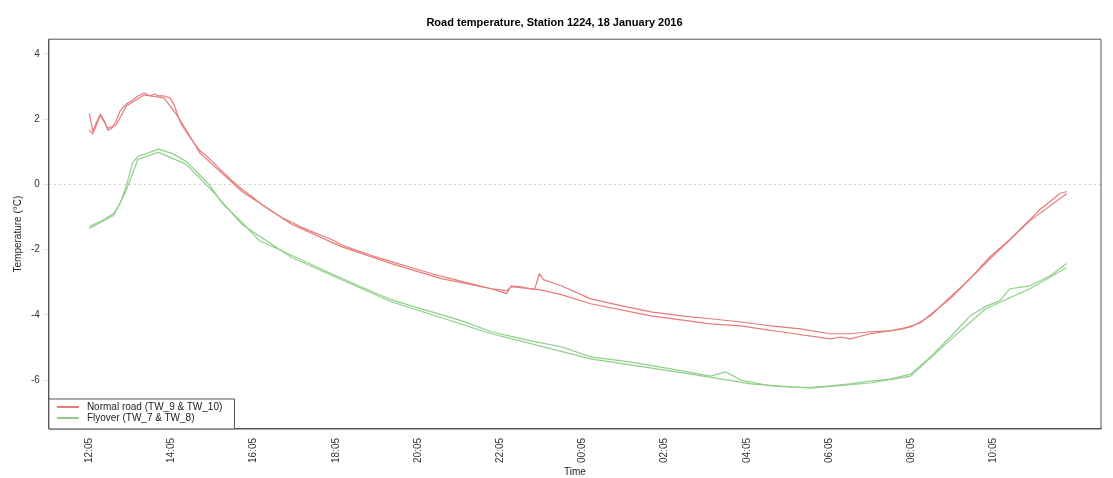 Image resolution: width=1113 pixels, height=478 pixels. Describe the element at coordinates (575, 471) in the screenshot. I see `x-axis-title: Time` at that location.